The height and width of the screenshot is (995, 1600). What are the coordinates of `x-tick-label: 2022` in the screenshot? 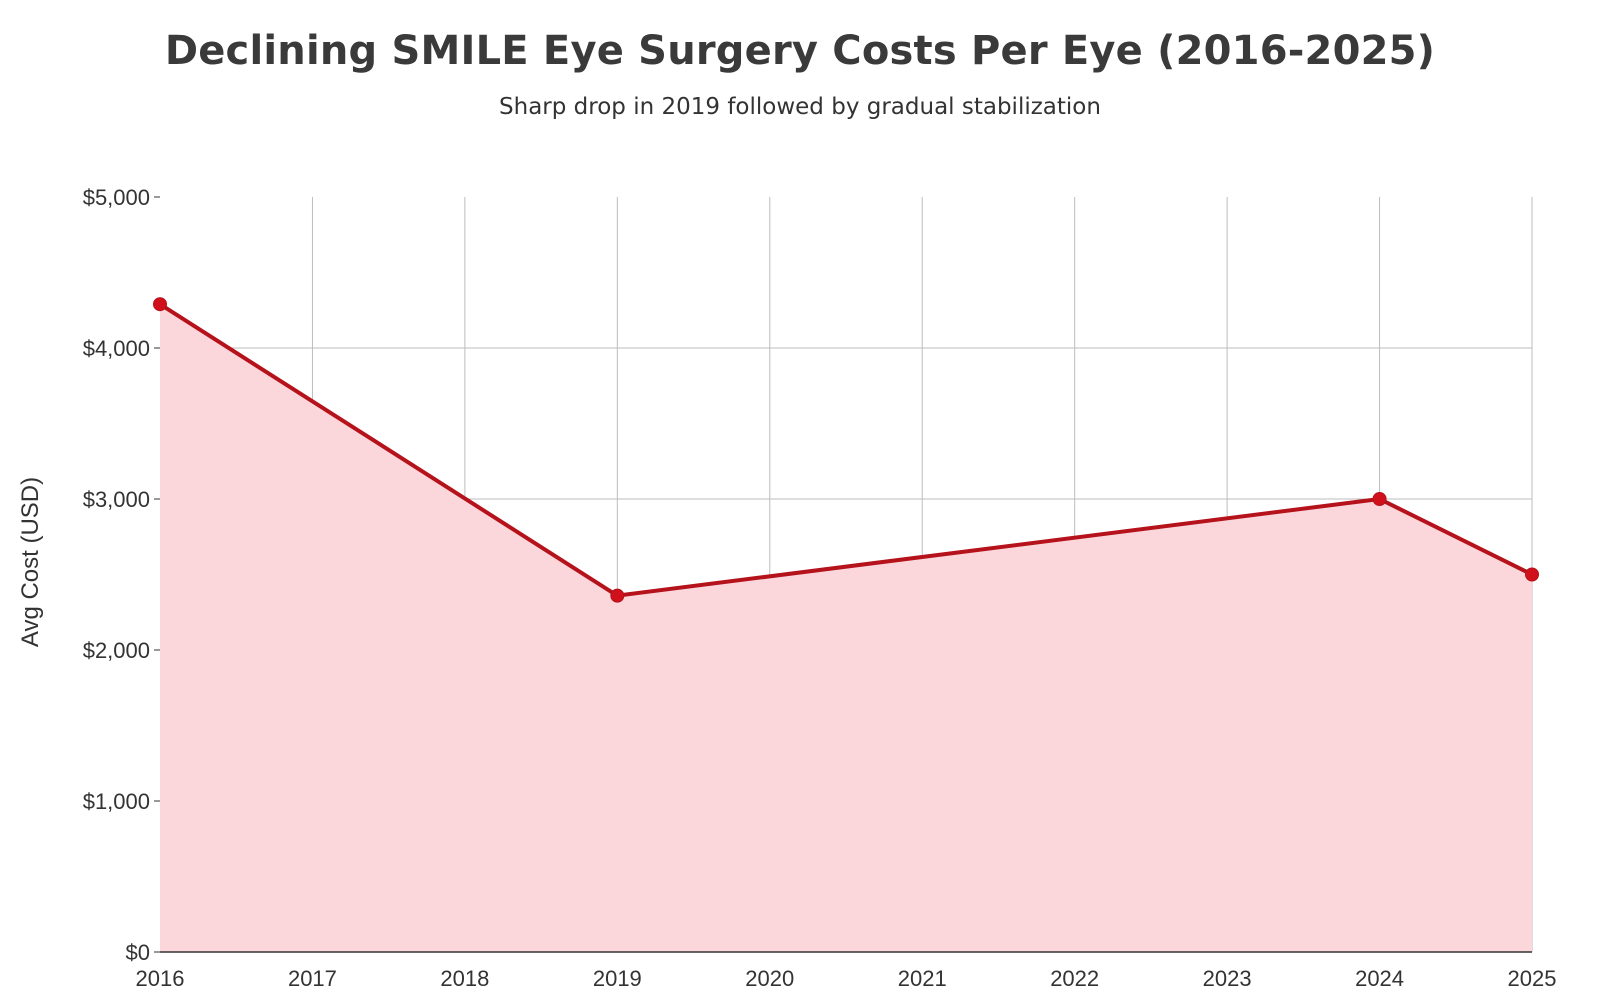 It's located at (1074, 978).